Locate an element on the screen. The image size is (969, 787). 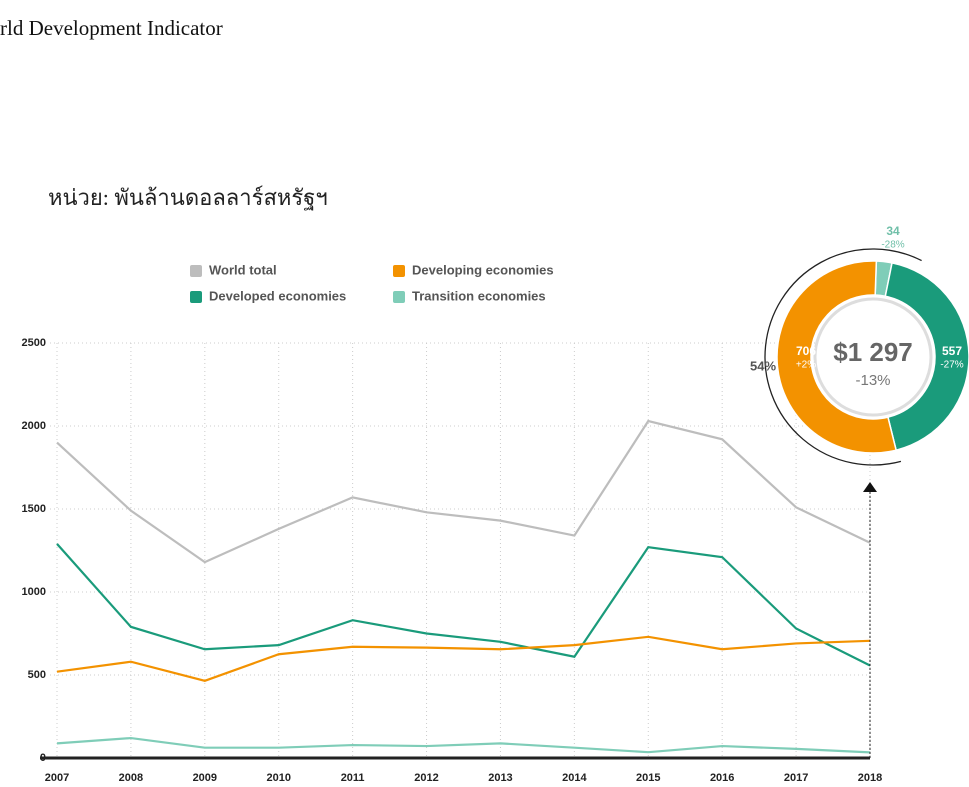
x-tick-label: 2016 is located at coordinates (722, 778).